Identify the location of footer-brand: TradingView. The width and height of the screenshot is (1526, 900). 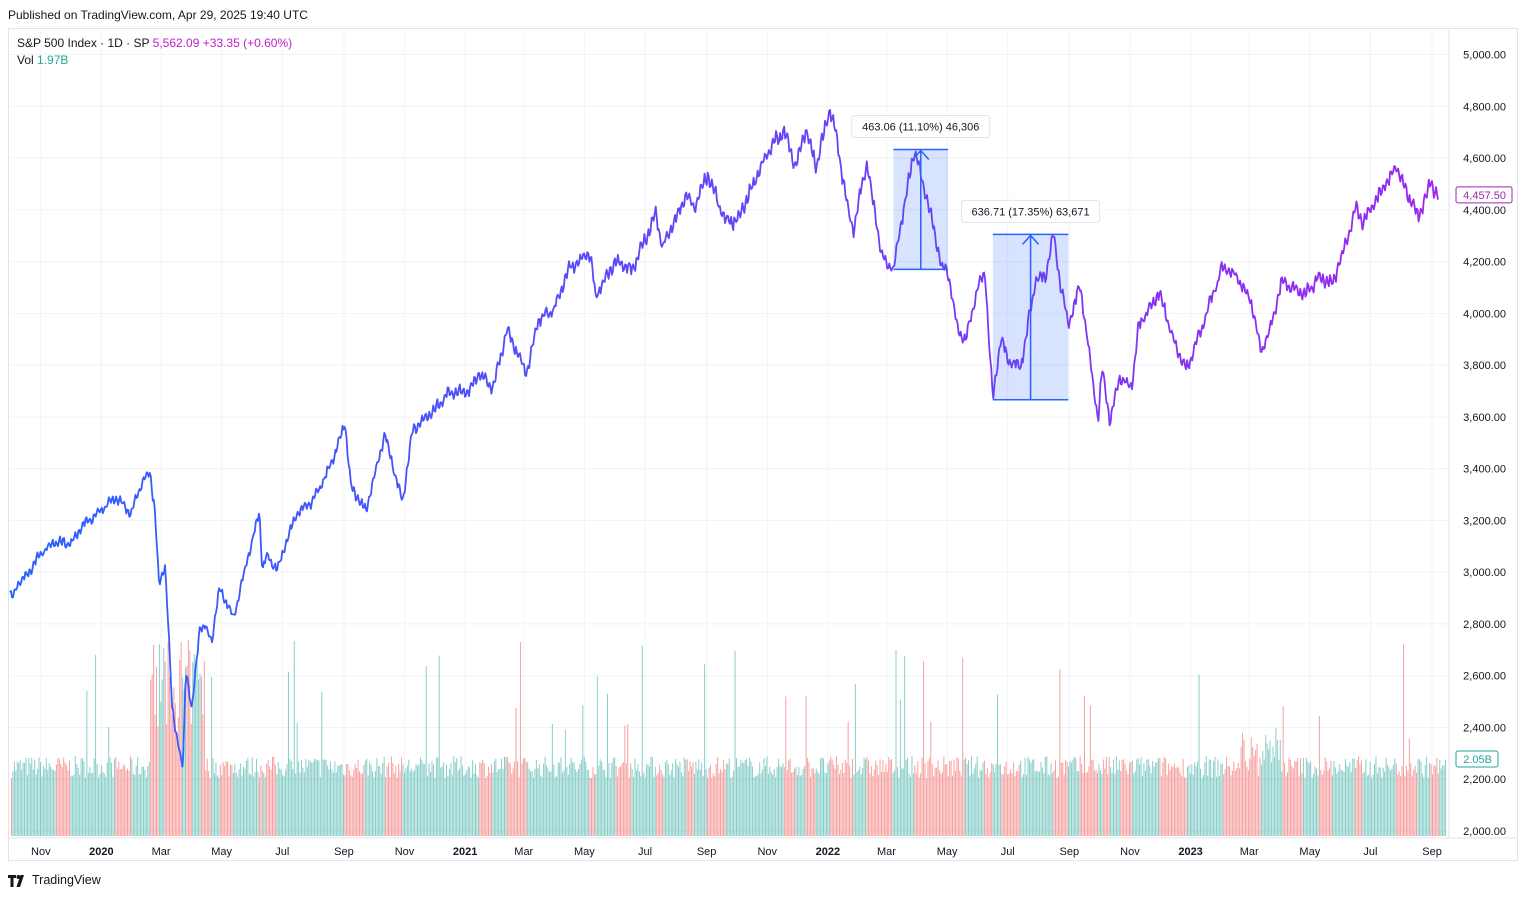
(66, 880).